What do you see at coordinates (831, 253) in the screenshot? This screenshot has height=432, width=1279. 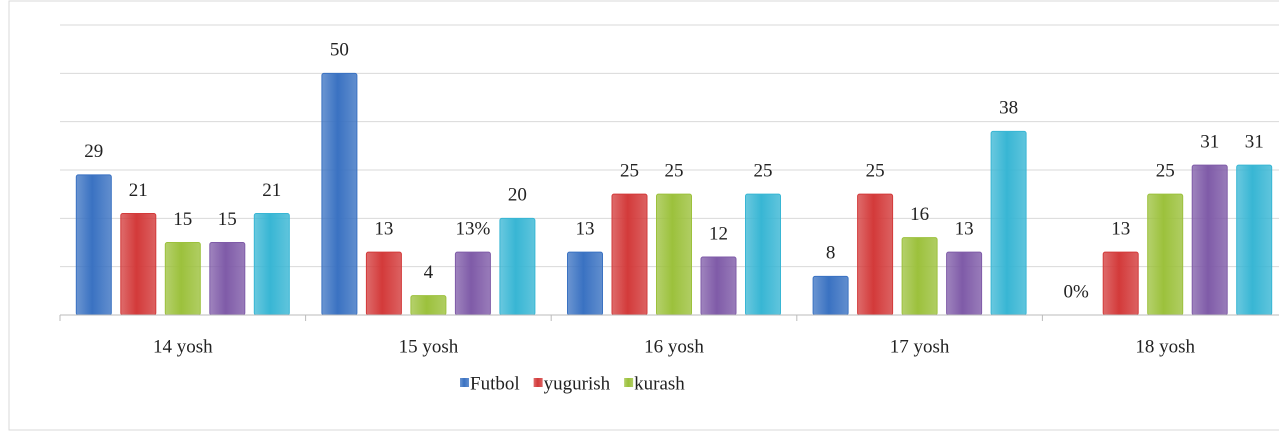 I see `data-label: 8` at bounding box center [831, 253].